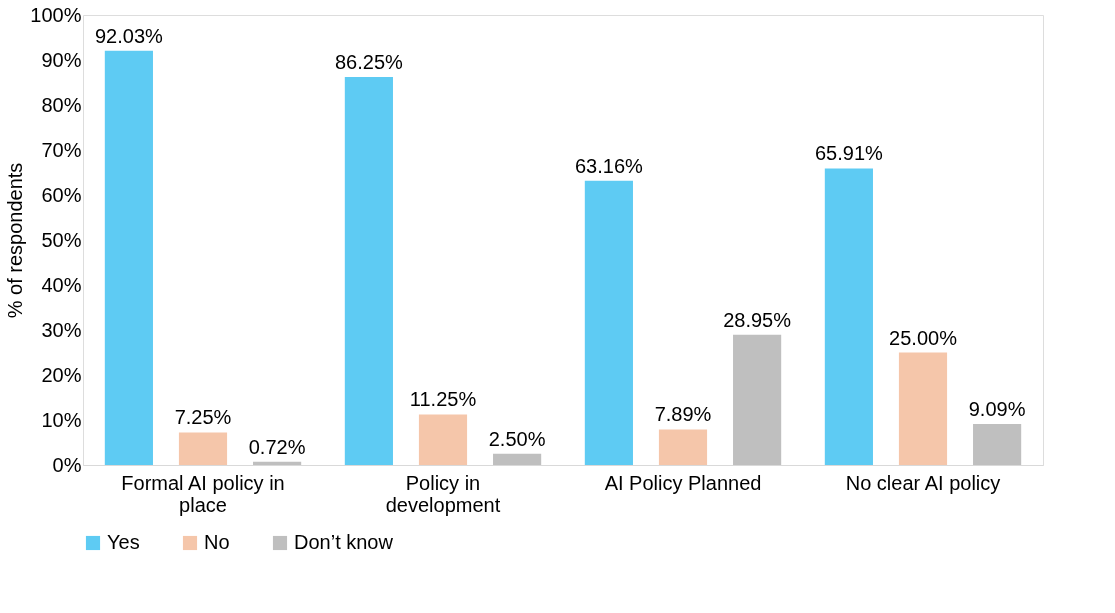 The width and height of the screenshot is (1115, 613). Describe the element at coordinates (683, 414) in the screenshot. I see `data-label: 7.89%` at that location.